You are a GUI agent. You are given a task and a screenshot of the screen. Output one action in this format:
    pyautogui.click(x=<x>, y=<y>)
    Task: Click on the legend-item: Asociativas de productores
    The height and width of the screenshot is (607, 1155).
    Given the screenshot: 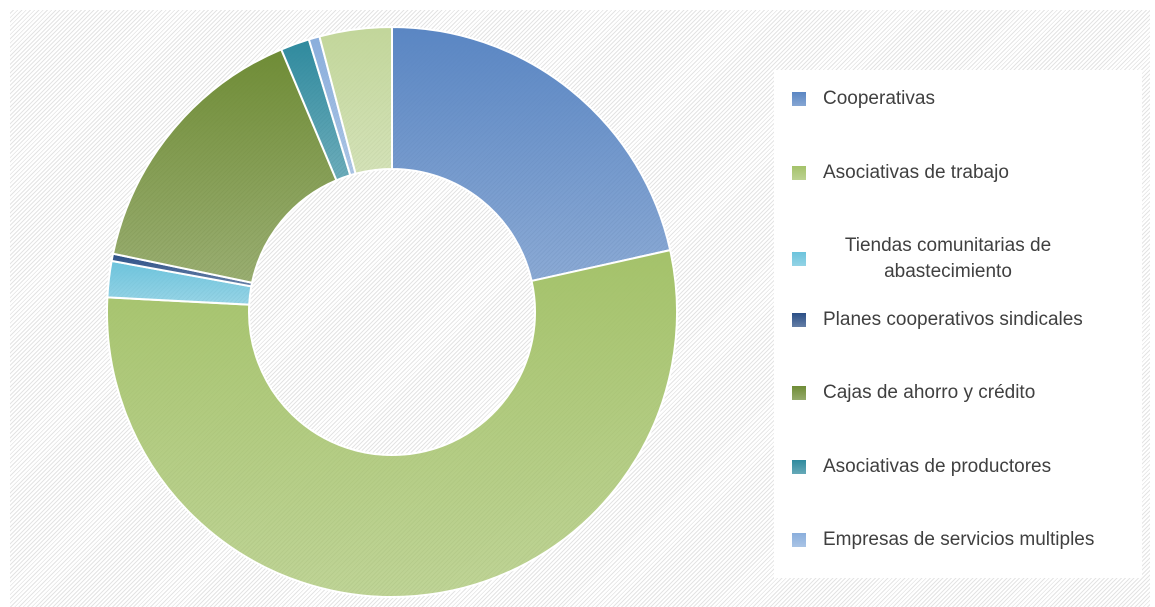 What is the action you would take?
    pyautogui.click(x=962, y=467)
    